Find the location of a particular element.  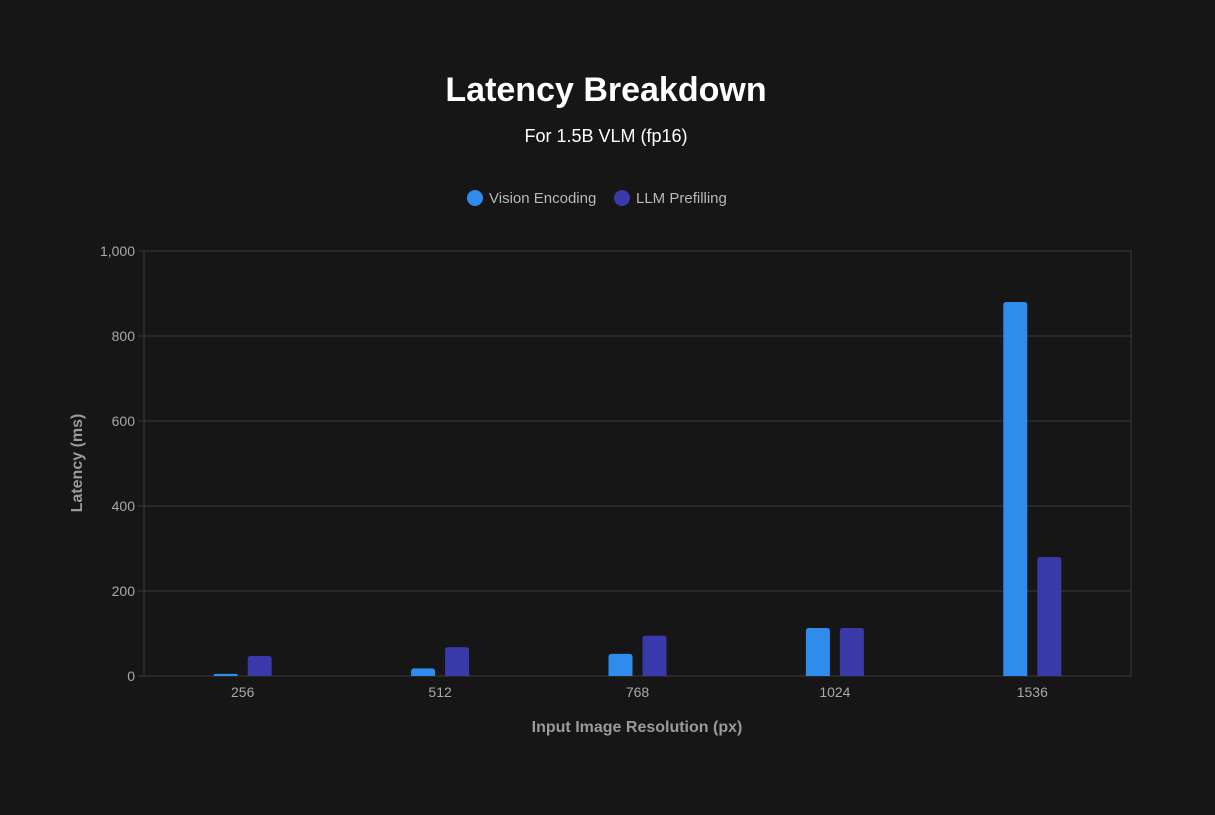

x-tick-label: 256 is located at coordinates (243, 692).